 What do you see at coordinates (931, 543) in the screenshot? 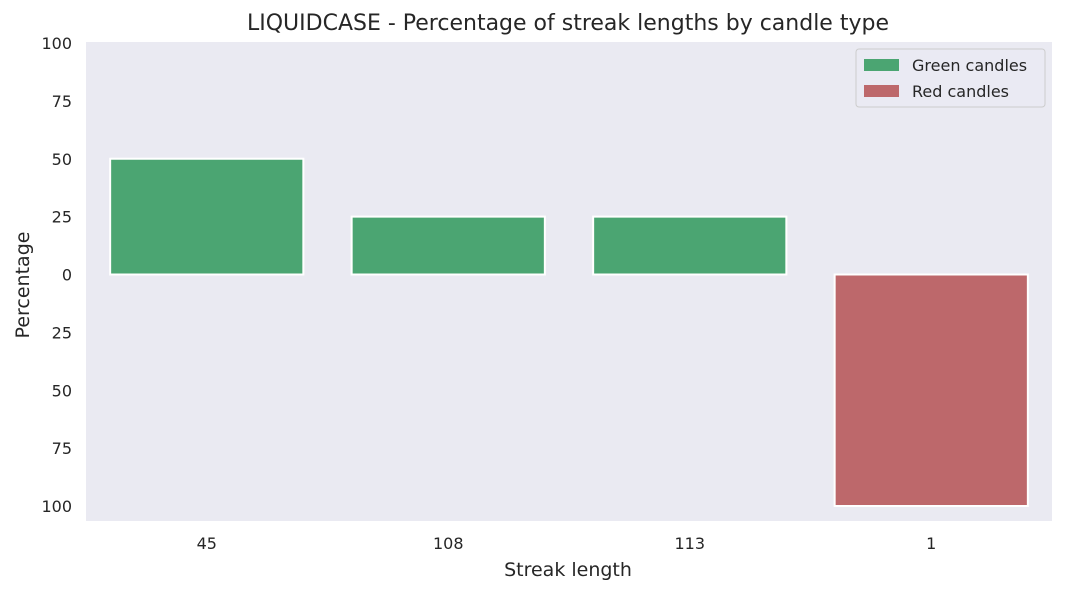
I see `x-tick-label: 1` at bounding box center [931, 543].